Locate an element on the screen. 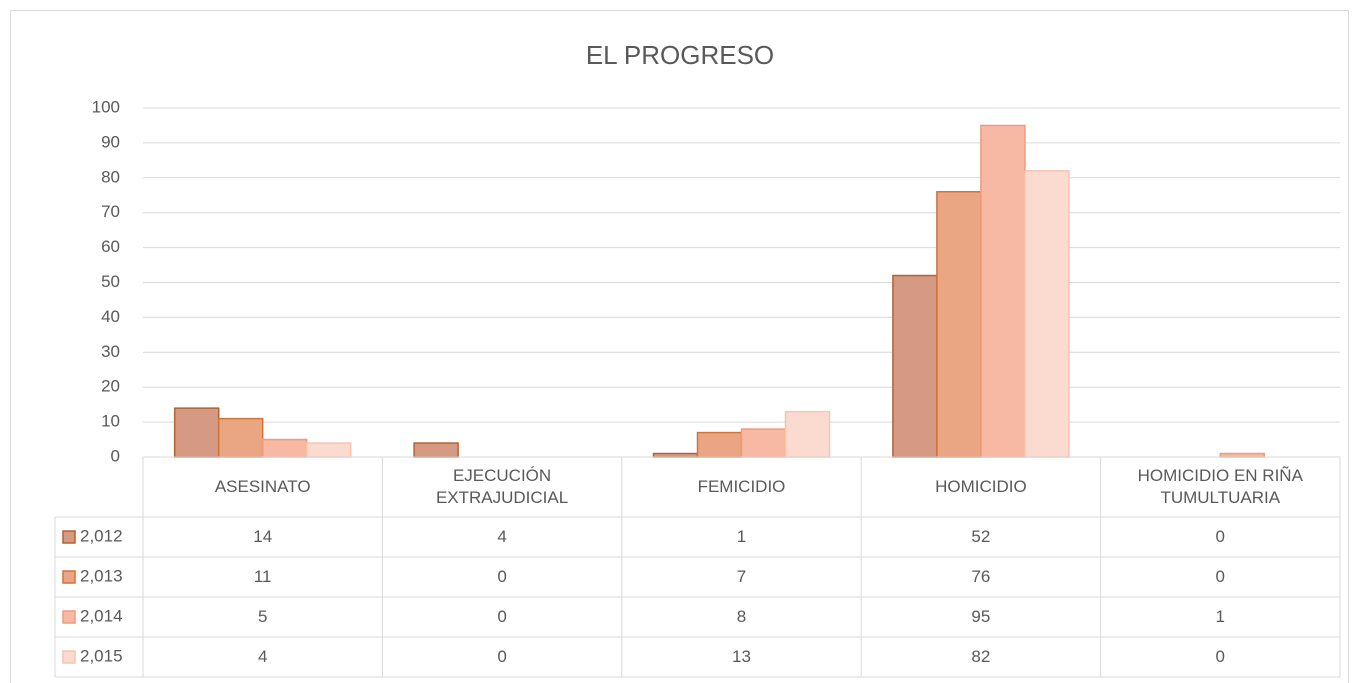 Image resolution: width=1359 pixels, height=683 pixels. category-label: HOMICIDIO EN RIÑA TUMULTUARIA is located at coordinates (1220, 487).